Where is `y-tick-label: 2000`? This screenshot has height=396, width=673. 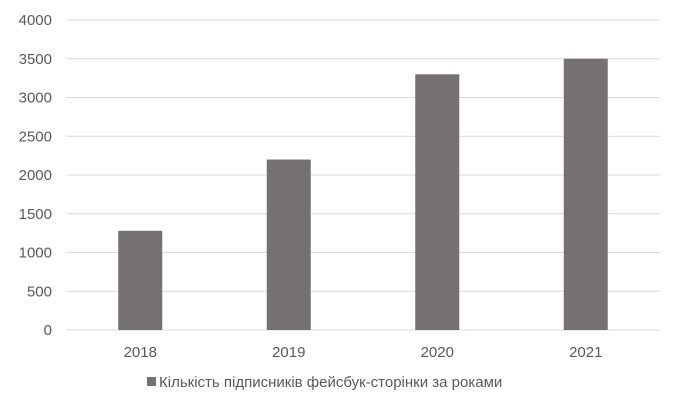
y-tick-label: 2000 is located at coordinates (35, 175).